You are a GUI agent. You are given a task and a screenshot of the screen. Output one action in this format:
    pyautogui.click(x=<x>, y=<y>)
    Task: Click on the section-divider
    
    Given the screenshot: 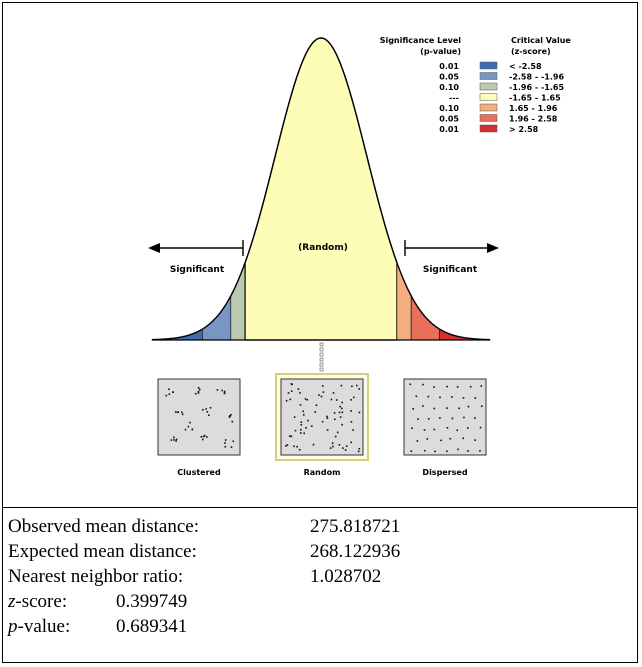 What is the action you would take?
    pyautogui.click(x=320, y=507)
    